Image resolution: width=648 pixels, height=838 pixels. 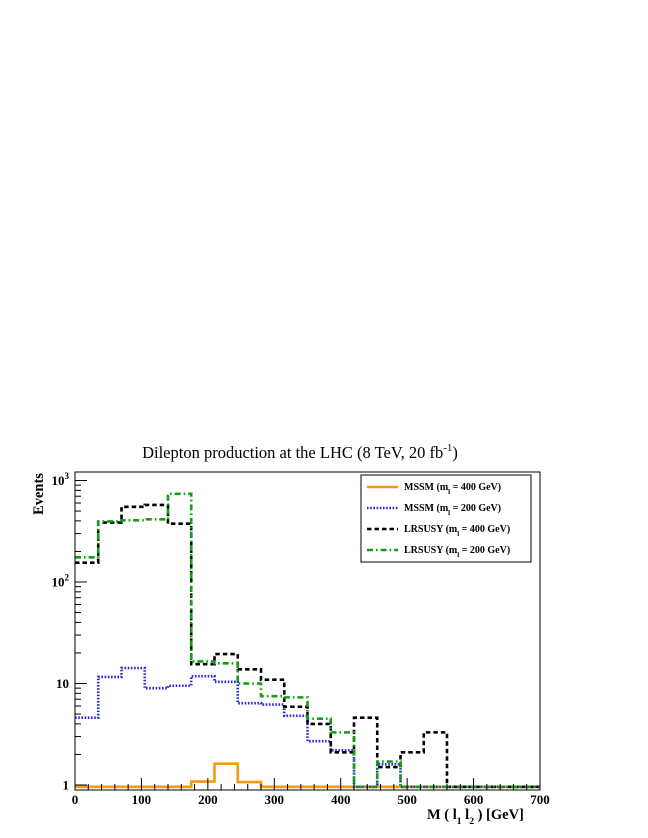 What do you see at coordinates (341, 799) in the screenshot?
I see `x-tick-label: 400` at bounding box center [341, 799].